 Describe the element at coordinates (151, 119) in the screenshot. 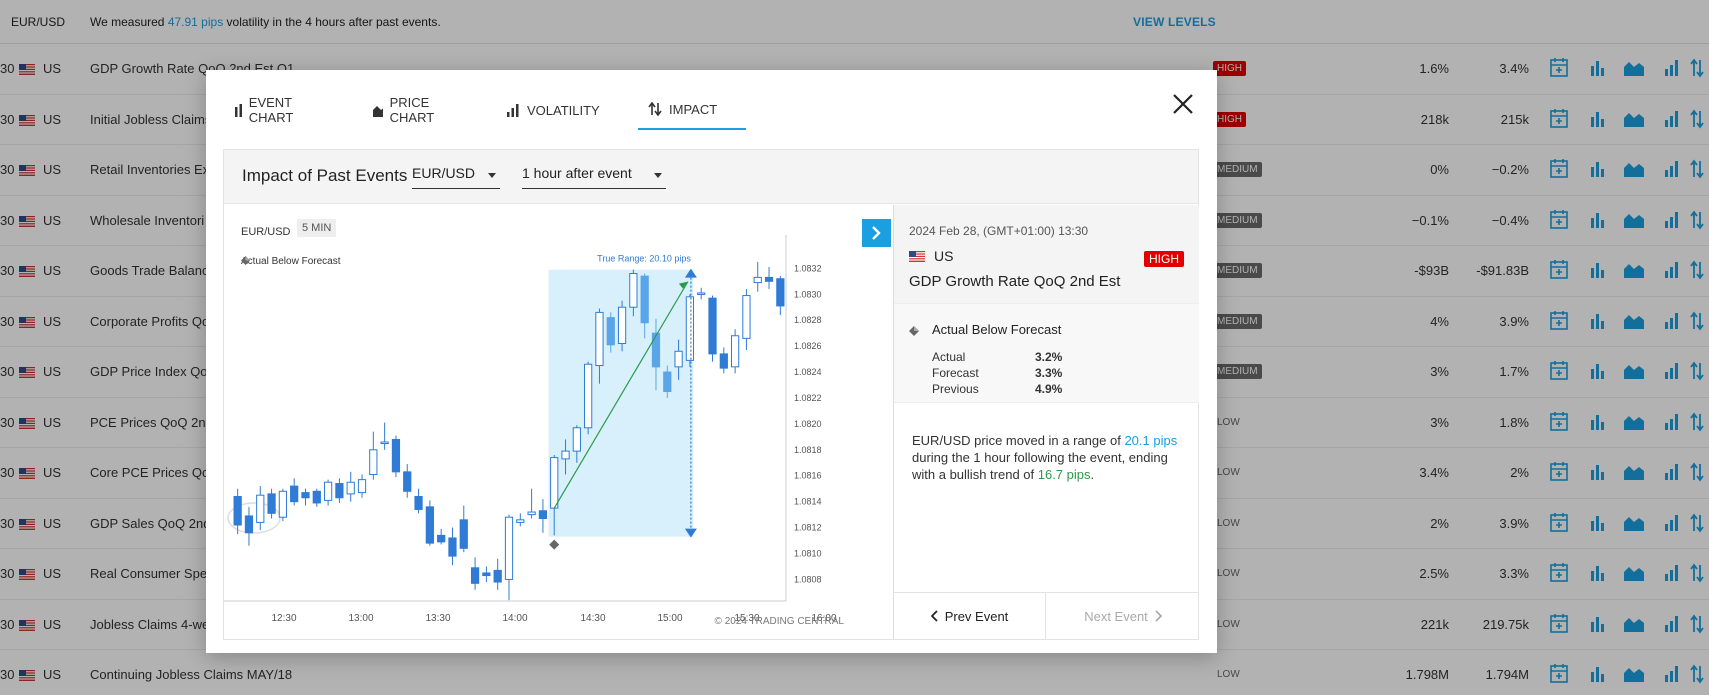

I see `row-event: Initial Jobless Claims` at that location.